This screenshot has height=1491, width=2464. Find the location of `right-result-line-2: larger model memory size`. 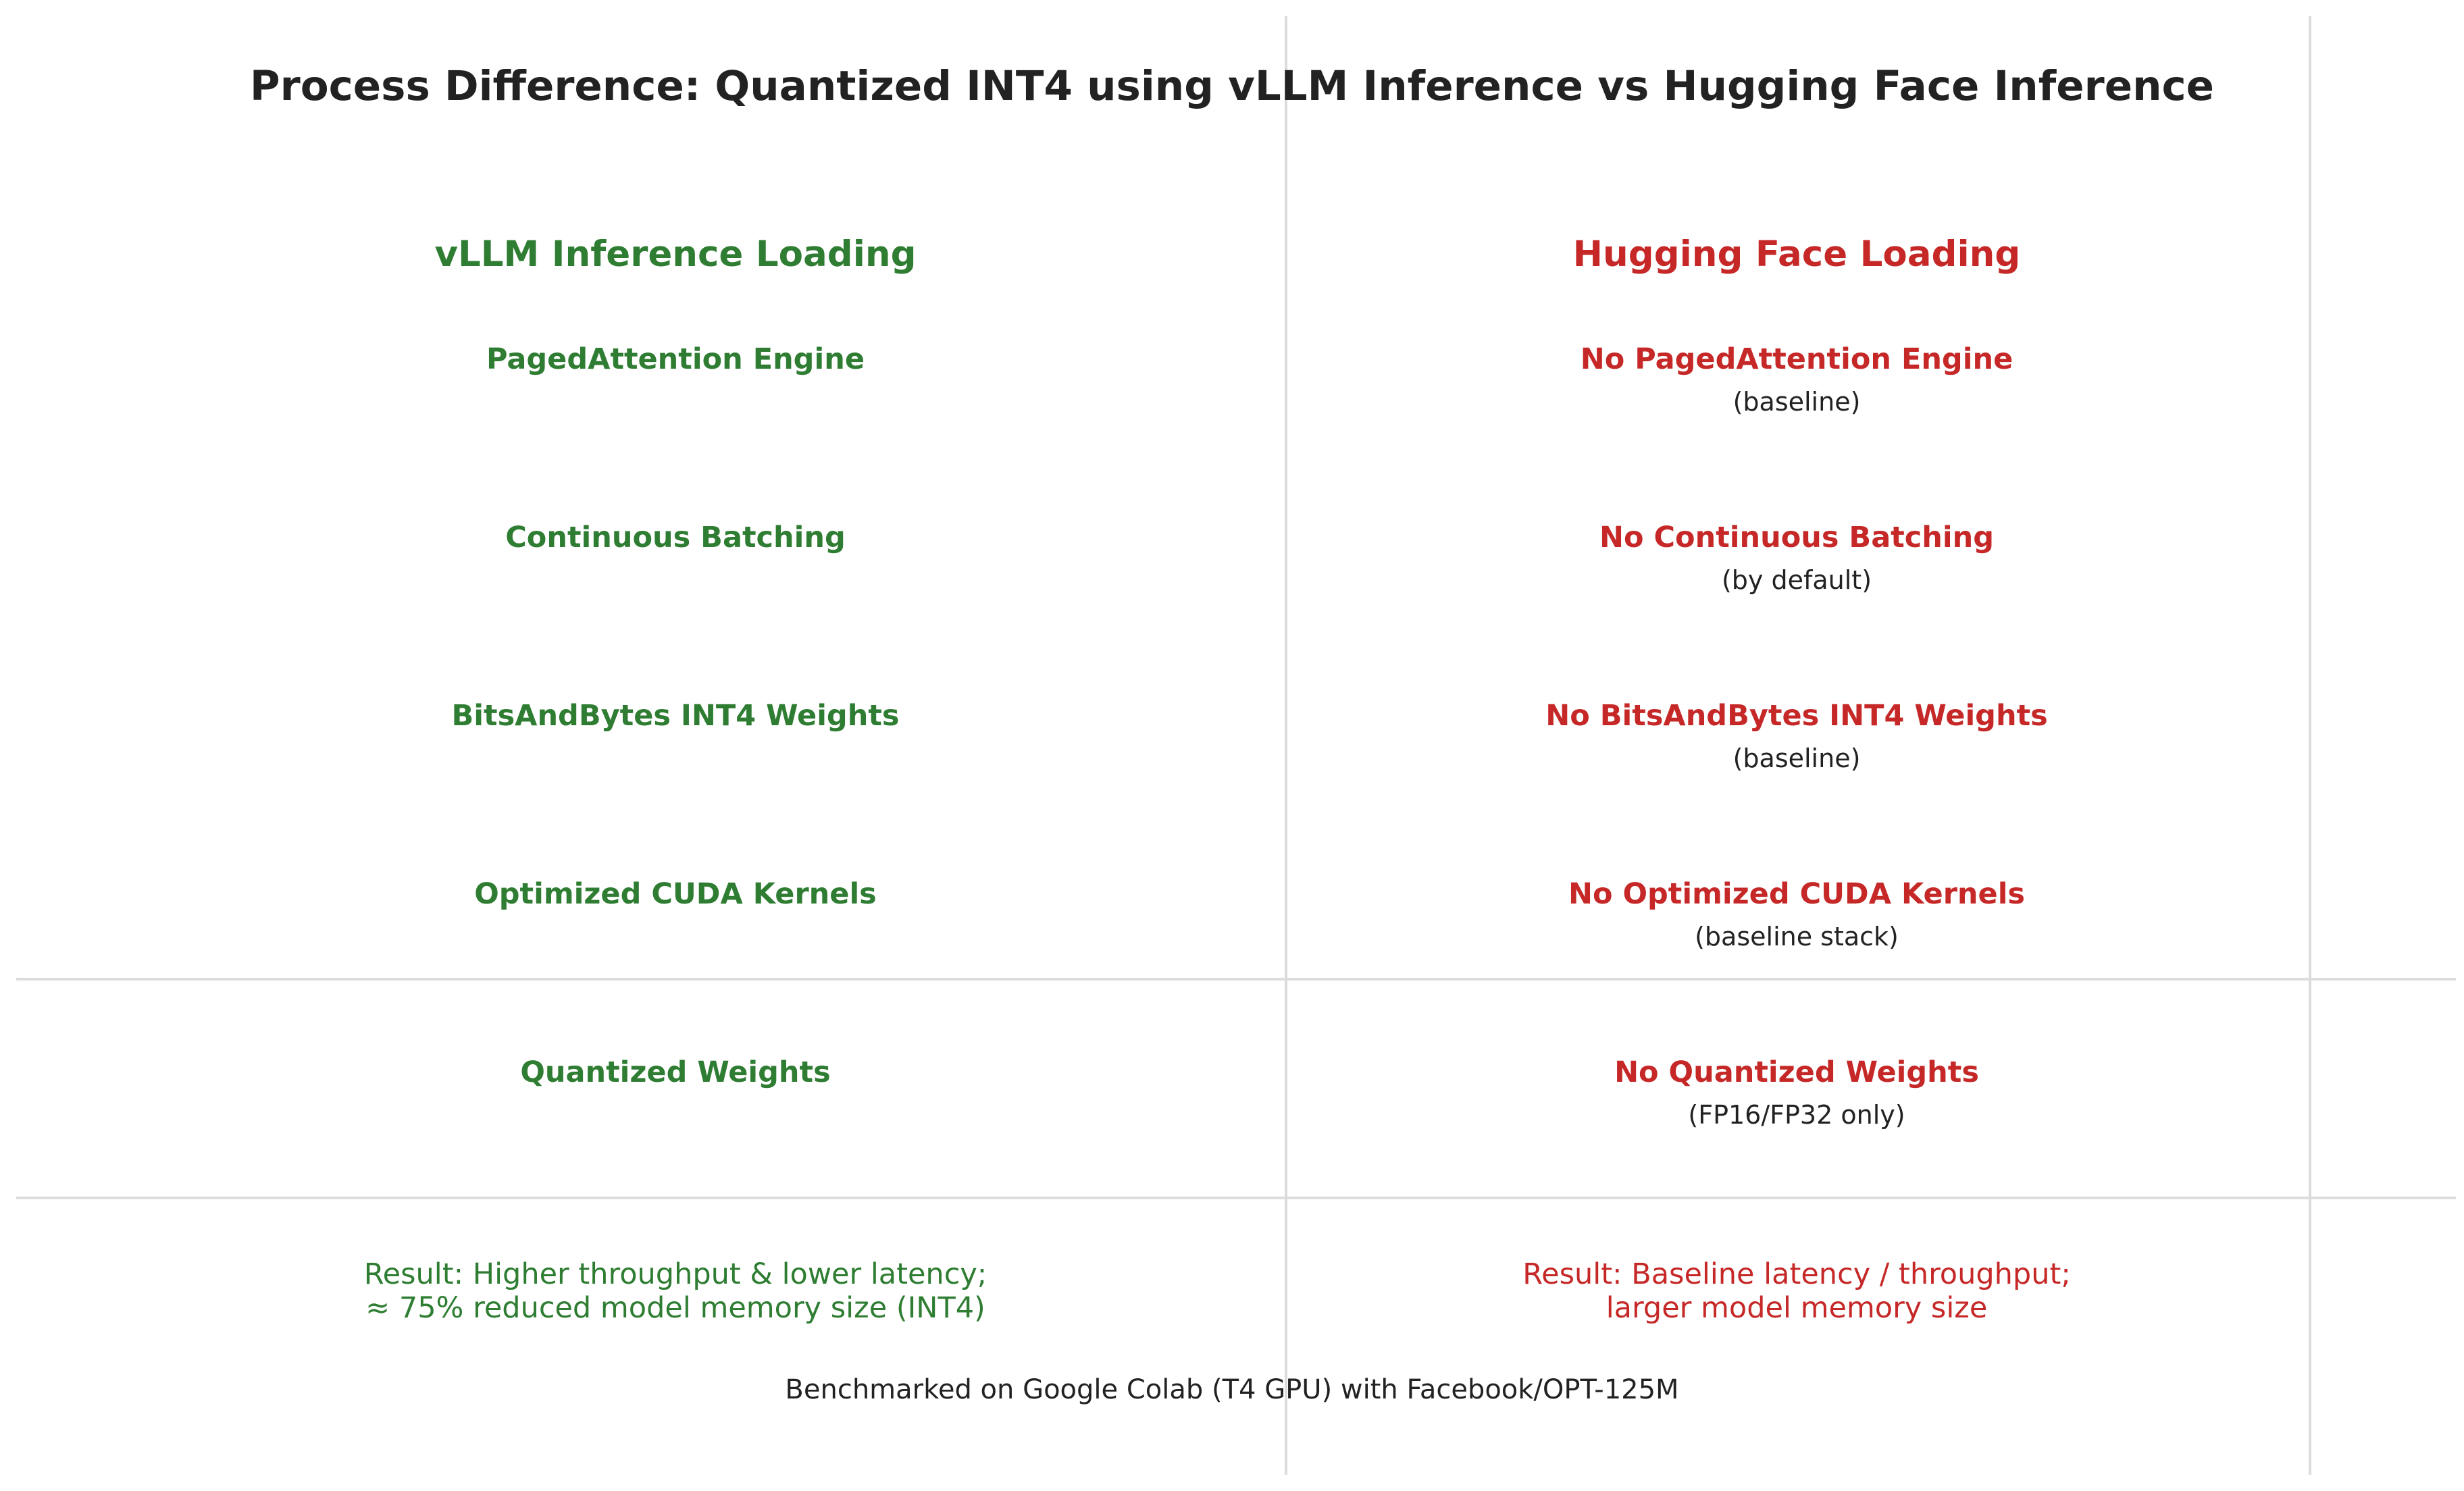

right-result-line-2: larger model memory size is located at coordinates (1797, 1308).